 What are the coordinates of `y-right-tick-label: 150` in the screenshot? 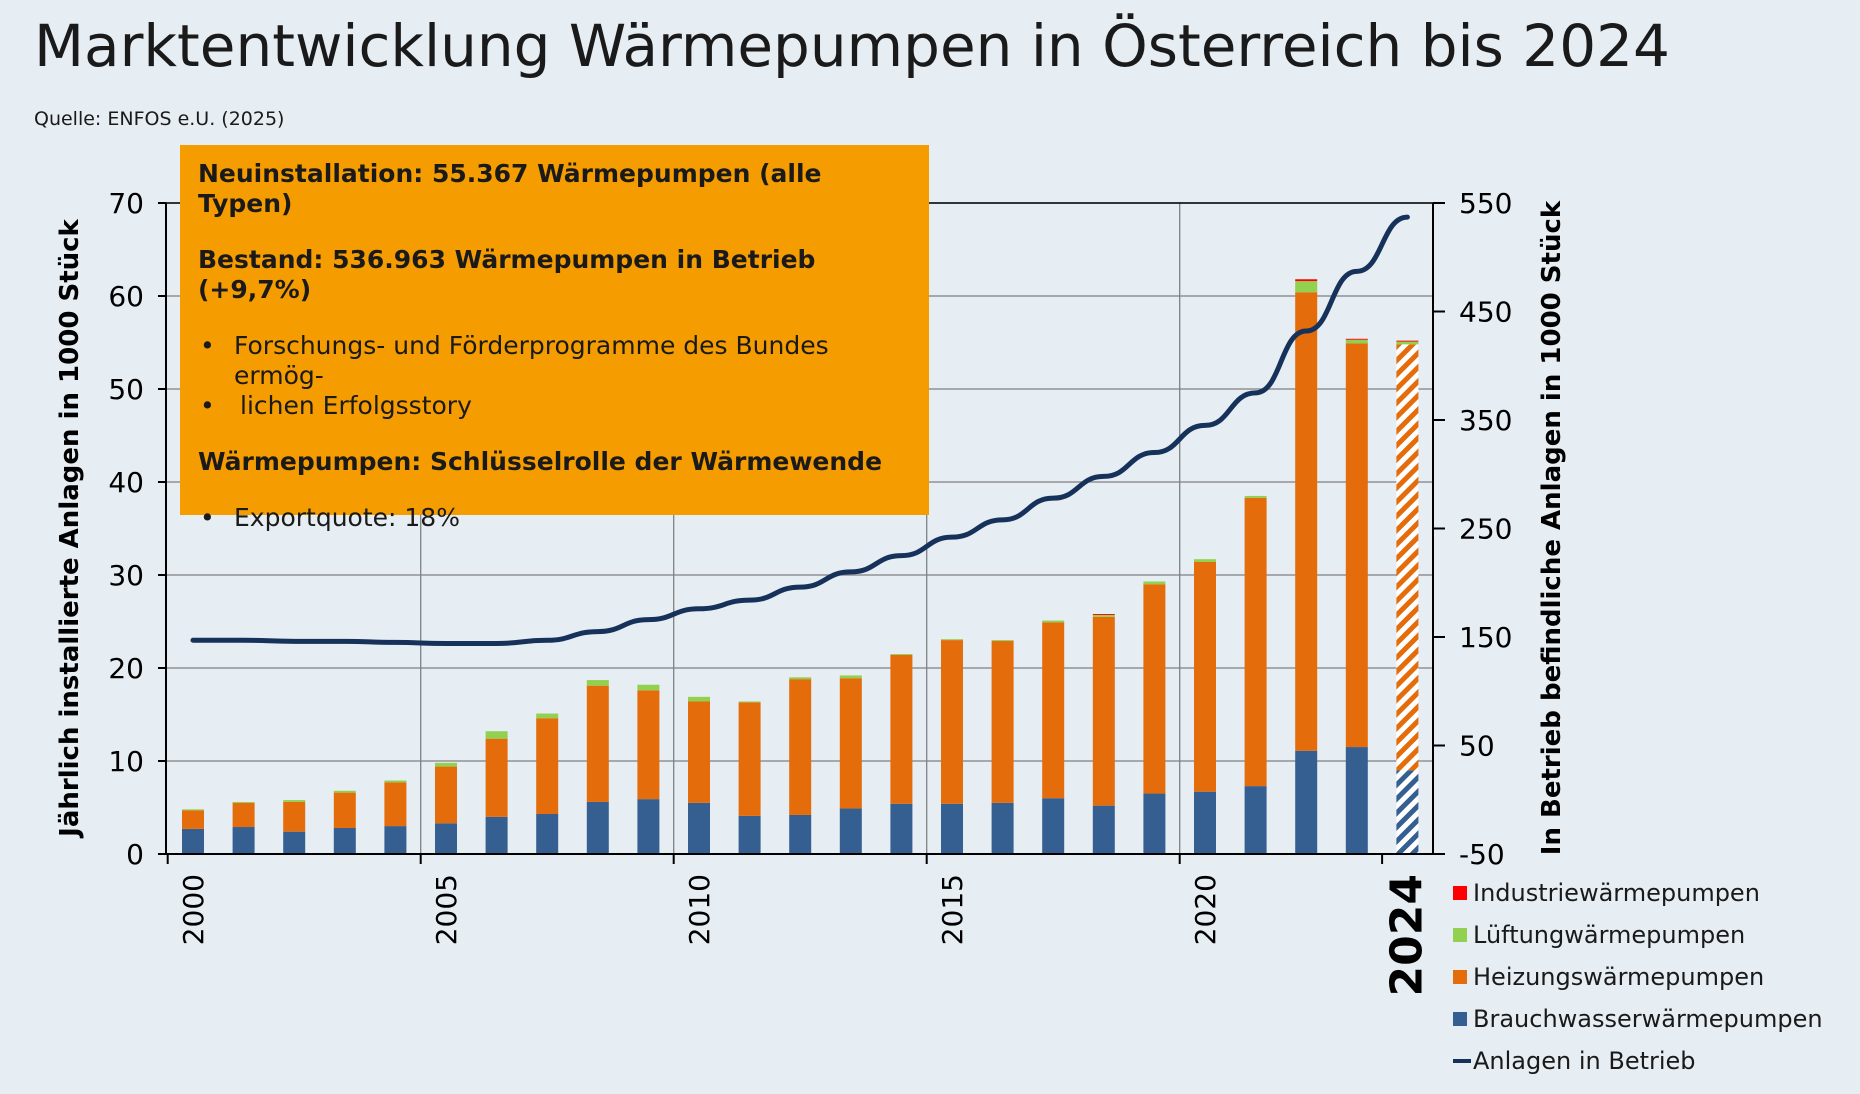 It's located at (1485, 637).